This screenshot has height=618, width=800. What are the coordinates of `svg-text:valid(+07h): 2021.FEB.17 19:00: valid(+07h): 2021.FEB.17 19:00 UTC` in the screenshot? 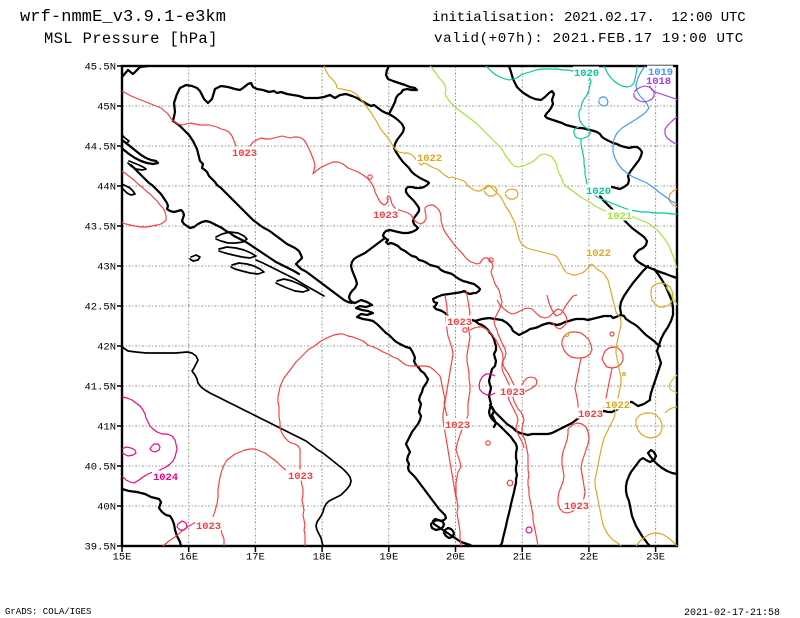 It's located at (589, 39).